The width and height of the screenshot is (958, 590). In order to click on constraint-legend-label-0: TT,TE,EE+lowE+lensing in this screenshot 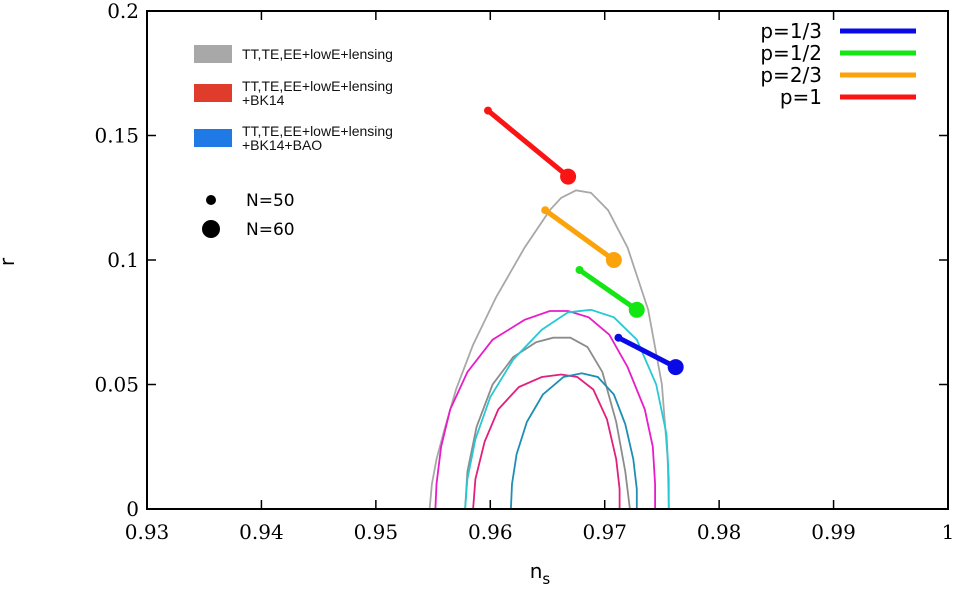, I will do `click(317, 54)`.